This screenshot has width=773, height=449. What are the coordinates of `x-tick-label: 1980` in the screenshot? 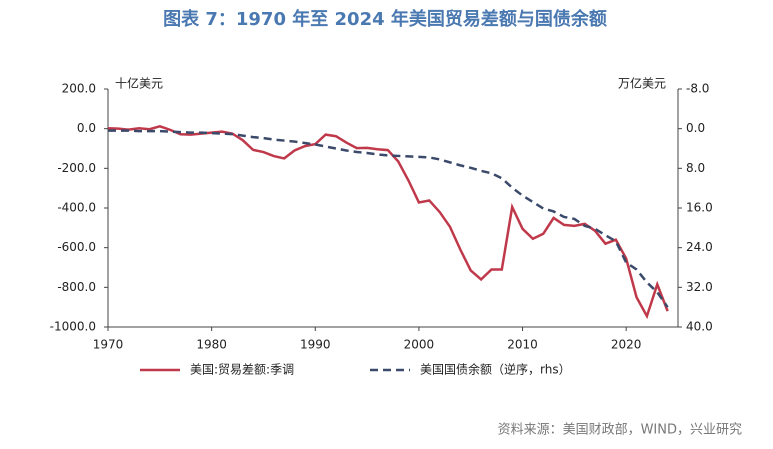 It's located at (211, 345).